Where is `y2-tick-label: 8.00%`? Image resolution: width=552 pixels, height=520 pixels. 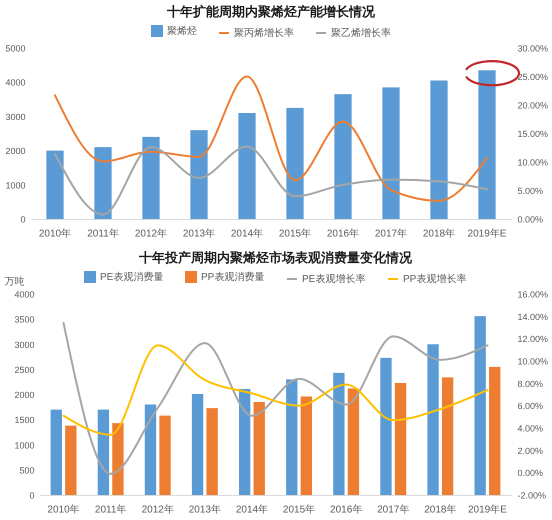 y2-tick-label: 8.00% is located at coordinates (531, 383).